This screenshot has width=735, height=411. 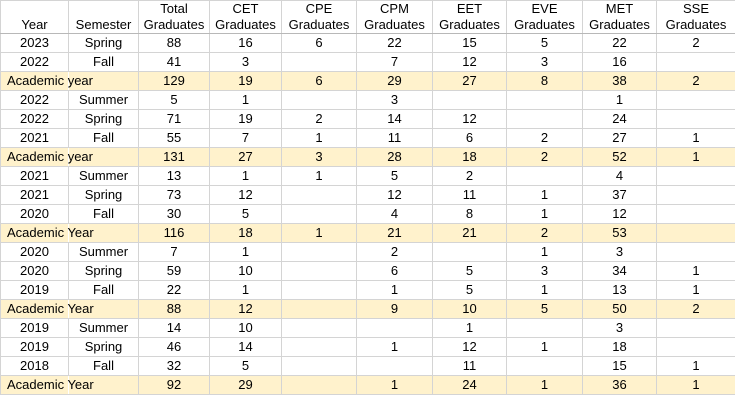 What do you see at coordinates (619, 100) in the screenshot?
I see `met-cell: 1` at bounding box center [619, 100].